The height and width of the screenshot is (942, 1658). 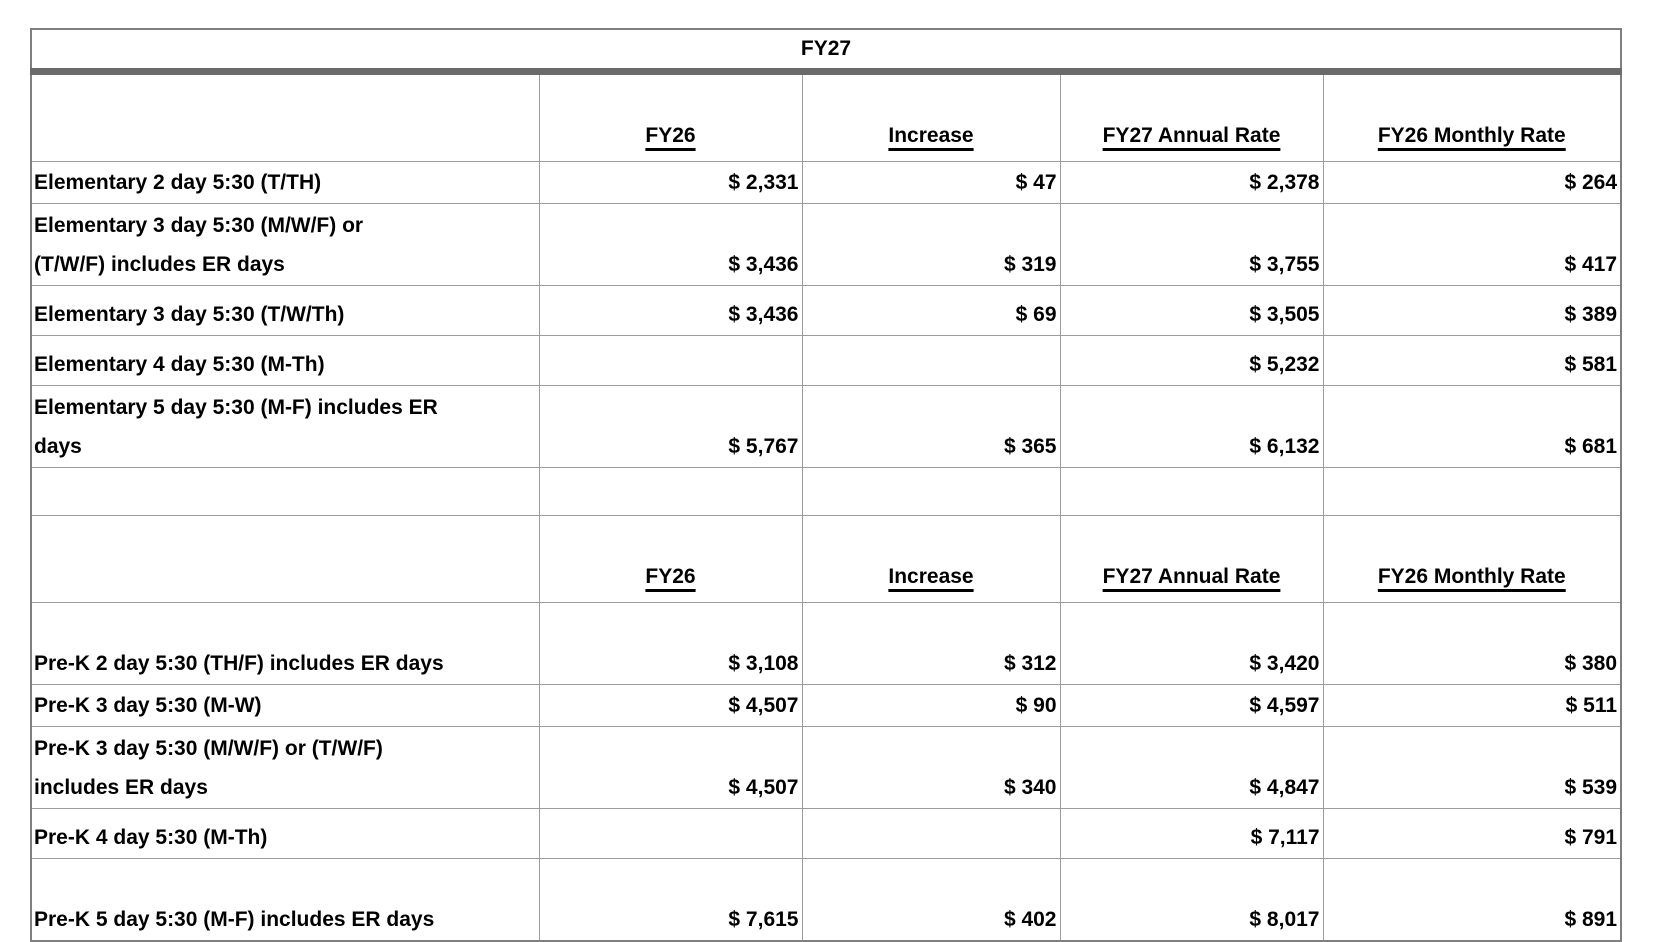 What do you see at coordinates (1472, 182) in the screenshot?
I see `cell-fy26-monthly-rate: $ 264` at bounding box center [1472, 182].